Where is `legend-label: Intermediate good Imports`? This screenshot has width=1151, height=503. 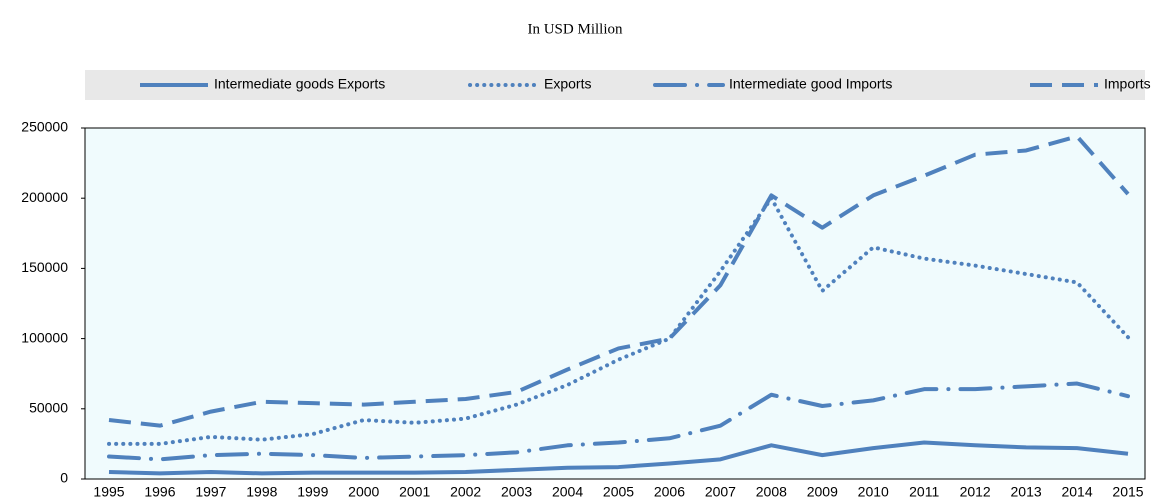
legend-label: Intermediate good Imports is located at coordinates (810, 84).